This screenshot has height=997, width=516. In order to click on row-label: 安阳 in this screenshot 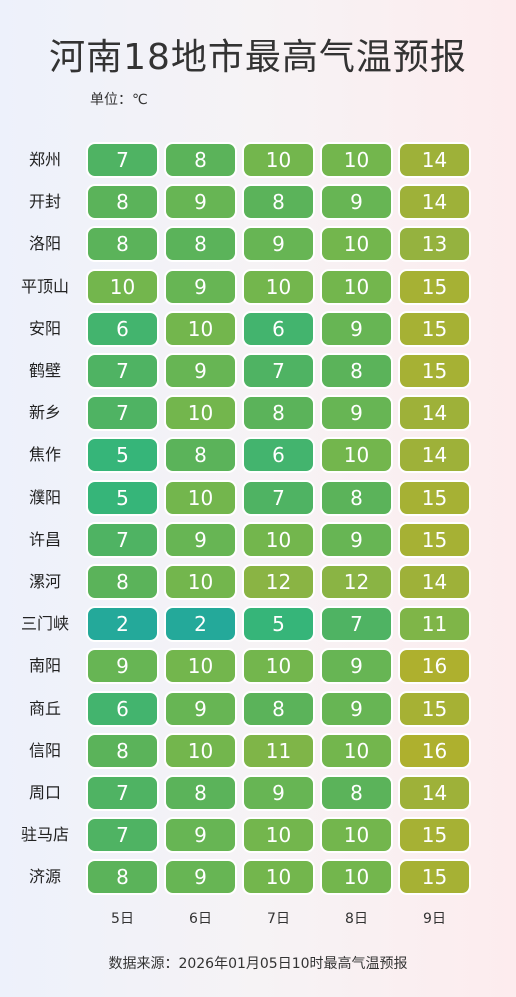, I will do `click(44, 328)`.